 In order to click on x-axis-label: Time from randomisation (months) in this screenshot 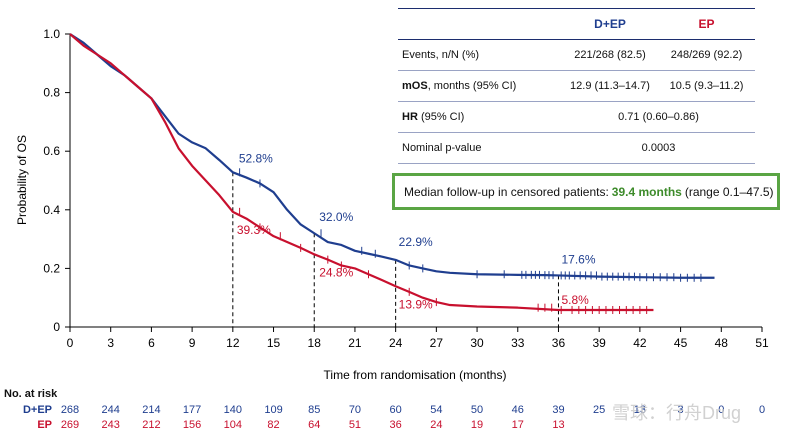, I will do `click(415, 375)`.